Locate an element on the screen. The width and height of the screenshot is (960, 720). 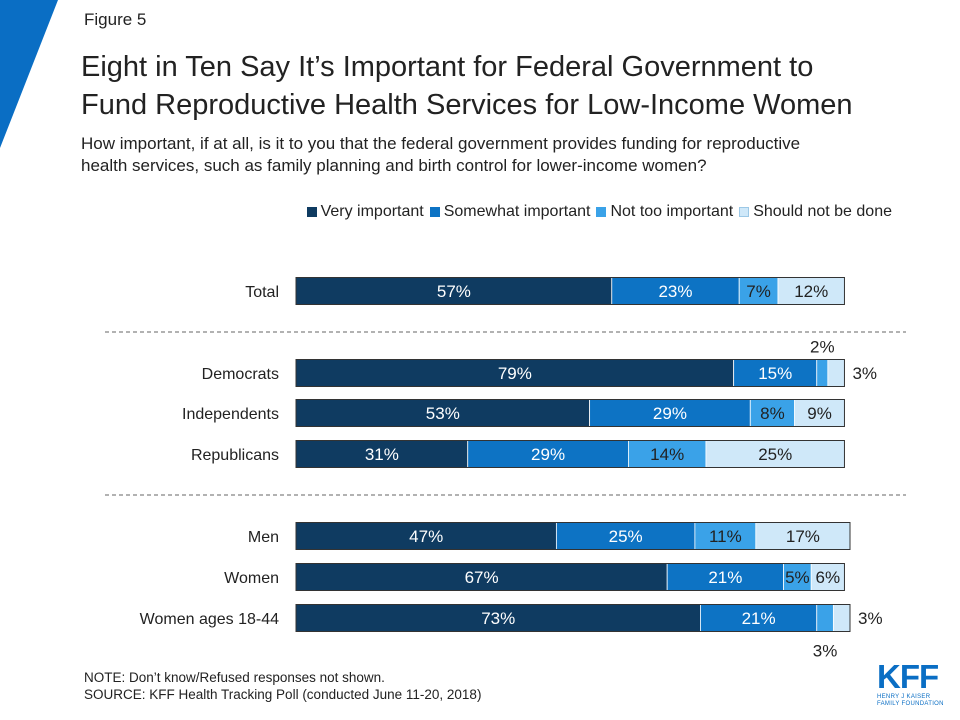
data-label: 15% is located at coordinates (775, 373).